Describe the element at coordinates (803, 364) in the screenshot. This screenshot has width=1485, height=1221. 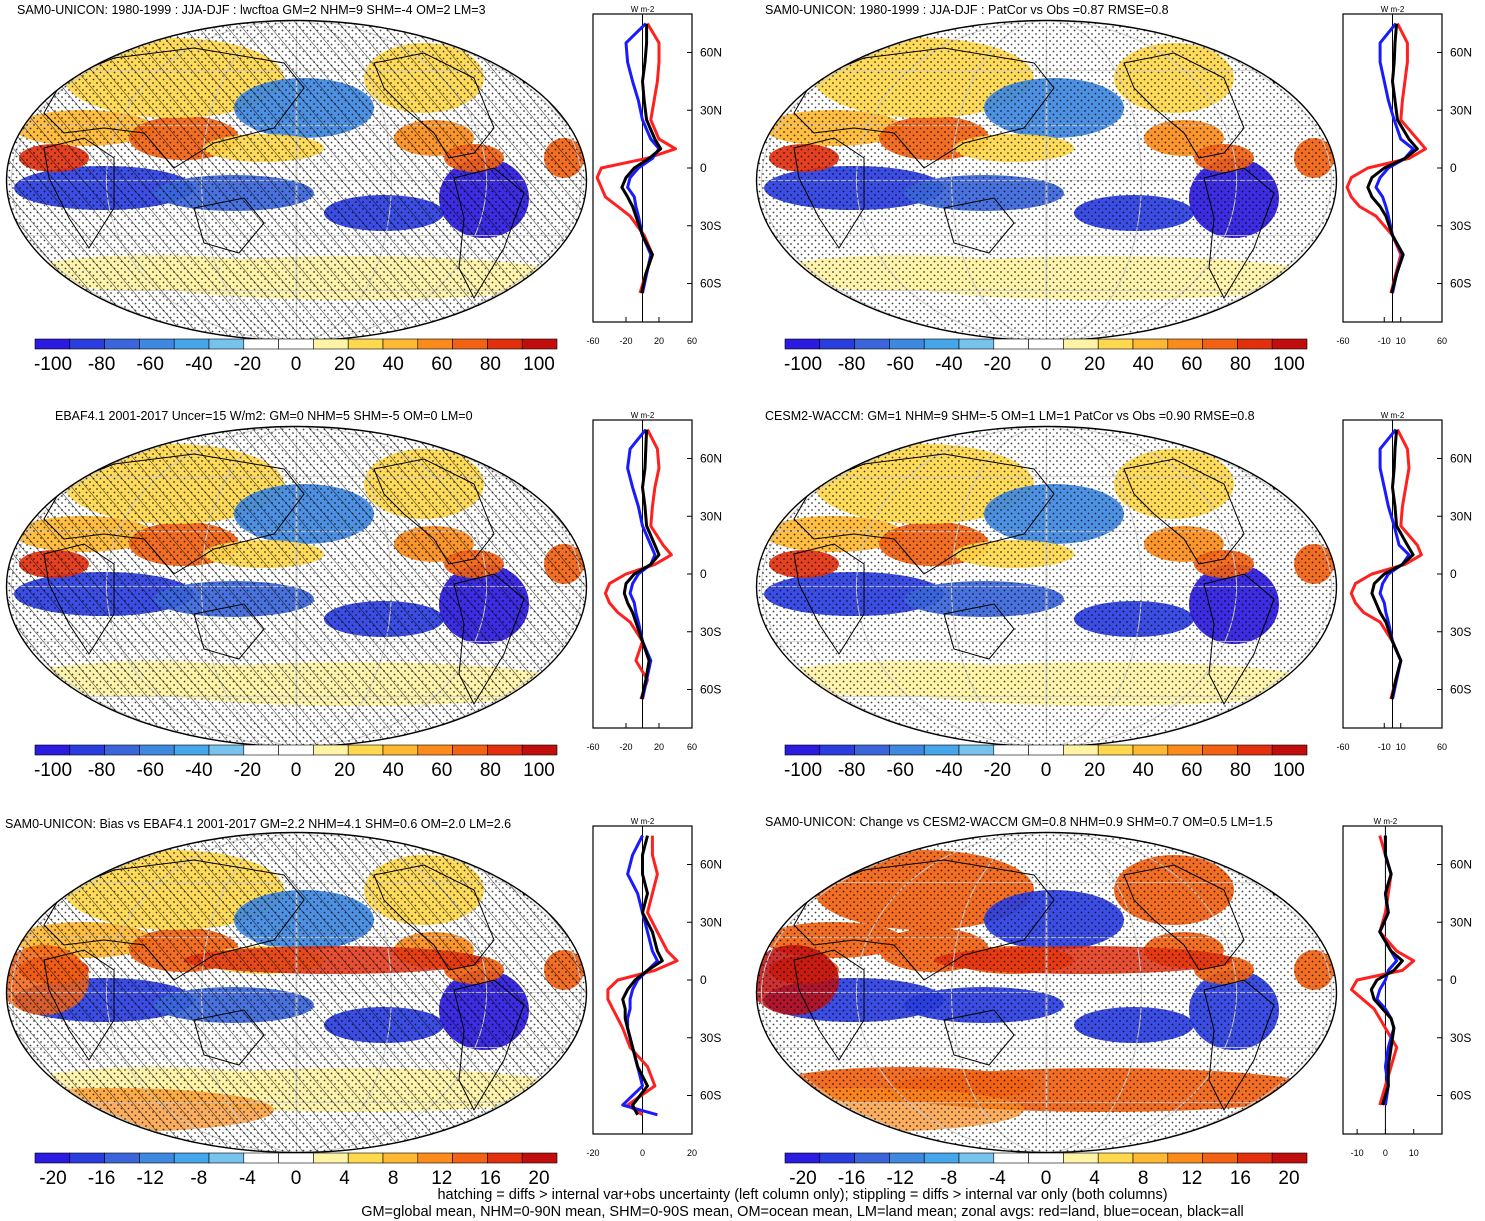
I see `colorbar-label: -100` at that location.